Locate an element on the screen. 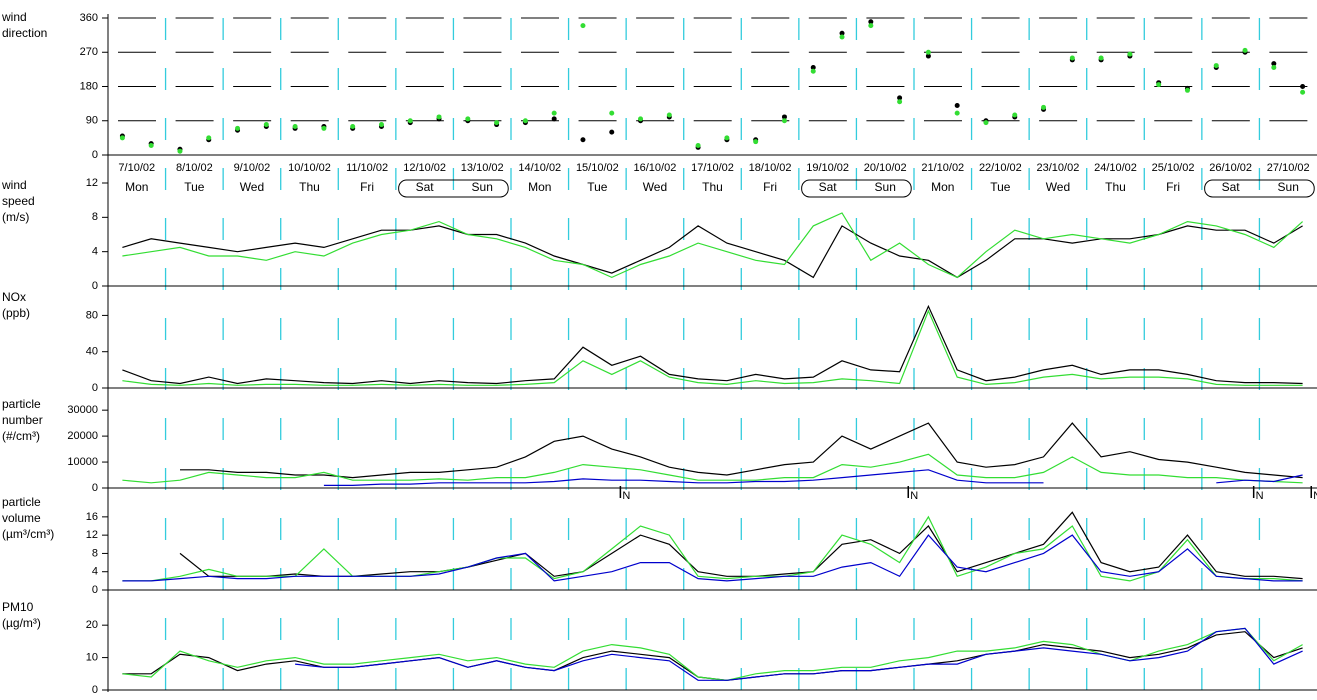 The image size is (1317, 700). y-axis-label: speed is located at coordinates (18, 201).